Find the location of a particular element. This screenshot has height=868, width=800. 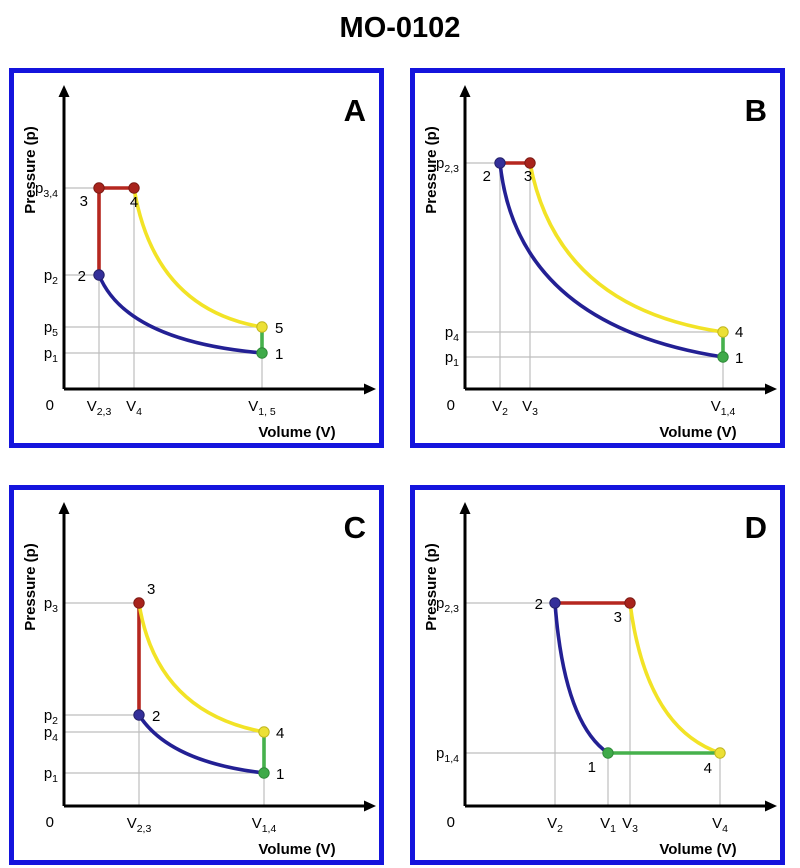

y-tick-label: p3,4 is located at coordinates (46, 190).